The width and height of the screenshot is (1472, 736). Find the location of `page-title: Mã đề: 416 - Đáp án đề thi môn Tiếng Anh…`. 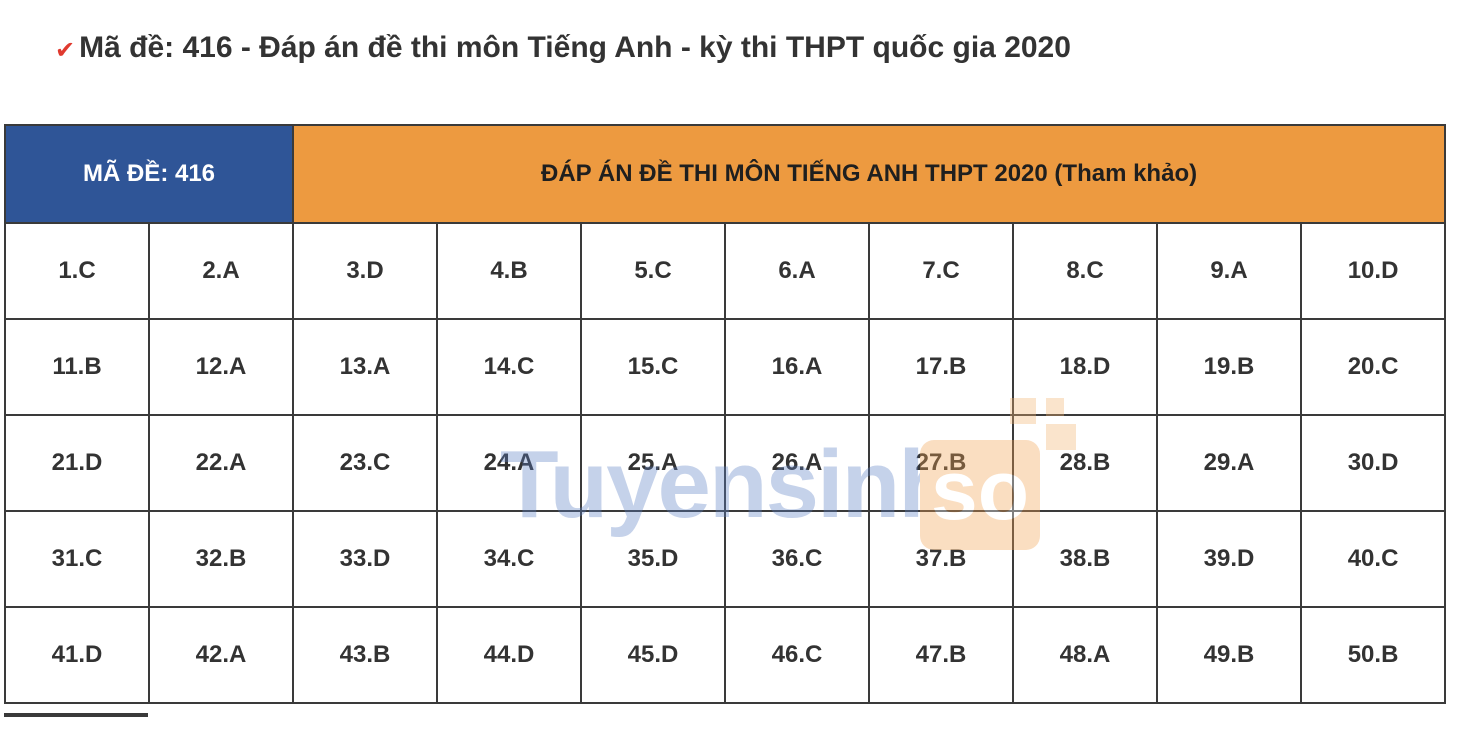

page-title: Mã đề: 416 - Đáp án đề thi môn Tiếng Anh… is located at coordinates (575, 47).